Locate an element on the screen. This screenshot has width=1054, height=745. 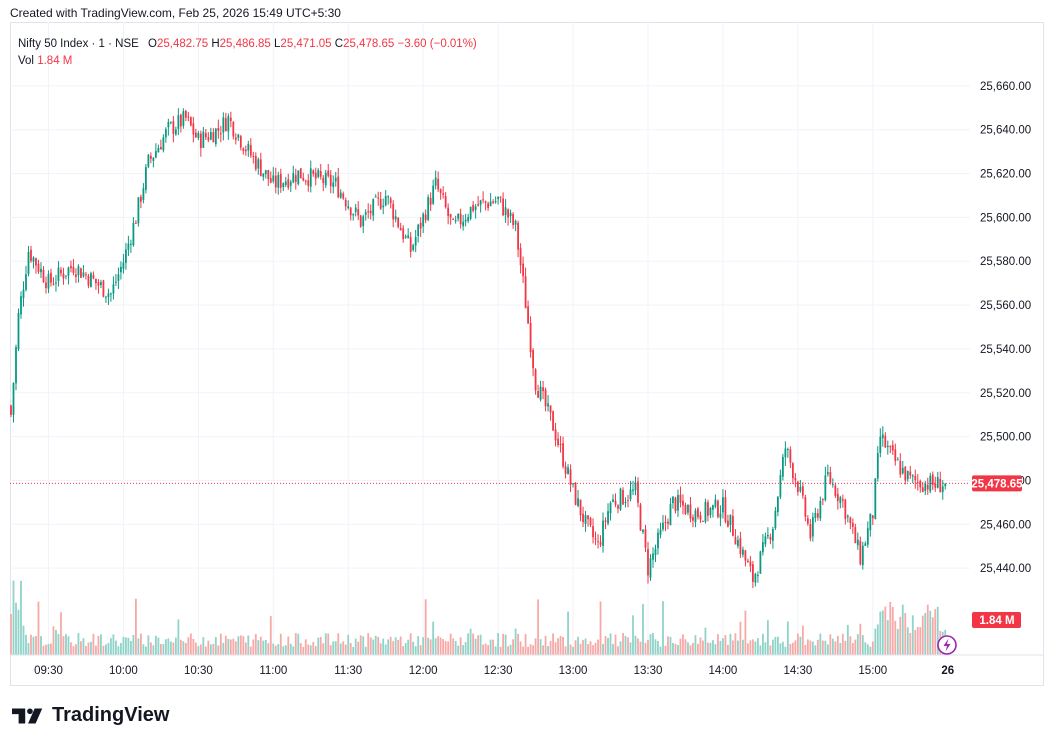
tradingview-brand: TradingView is located at coordinates (90, 715).